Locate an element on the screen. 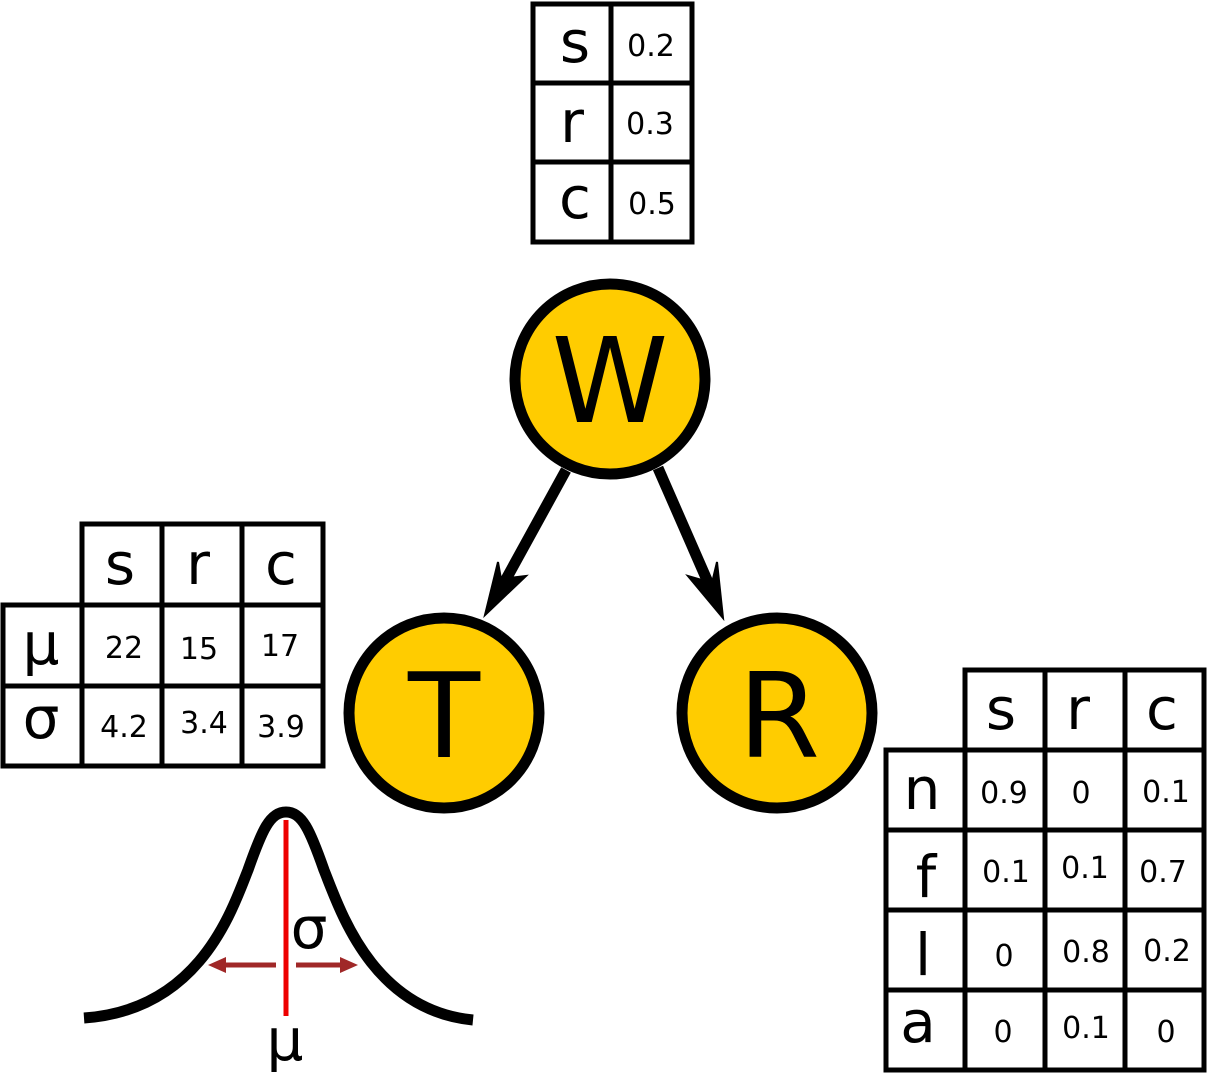 The height and width of the screenshot is (1073, 1208). r-table-row-label: a is located at coordinates (918, 1022).